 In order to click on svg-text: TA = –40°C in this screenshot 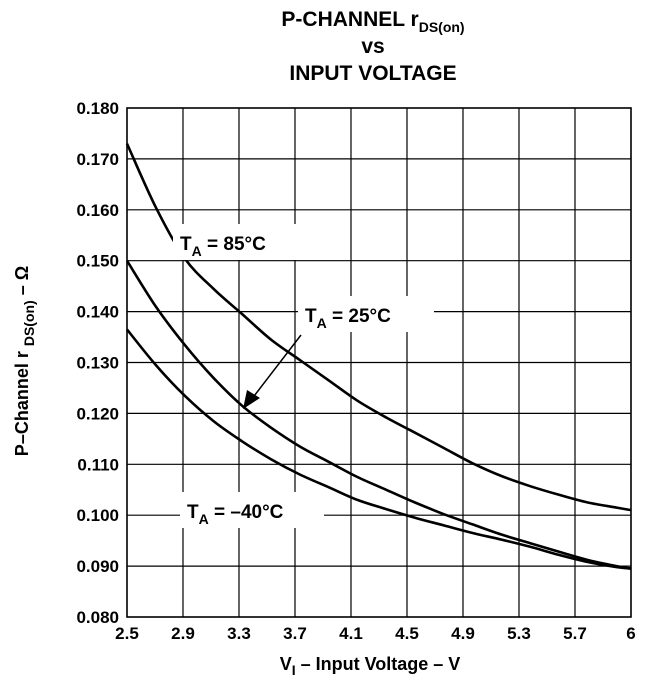, I will do `click(235, 514)`.